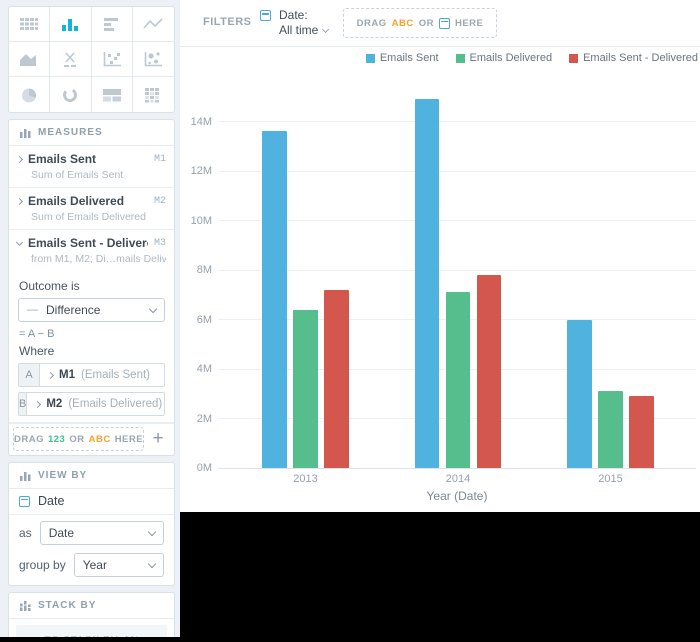 This screenshot has height=642, width=700. What do you see at coordinates (67, 375) in the screenshot?
I see `operand-ref: M1` at bounding box center [67, 375].